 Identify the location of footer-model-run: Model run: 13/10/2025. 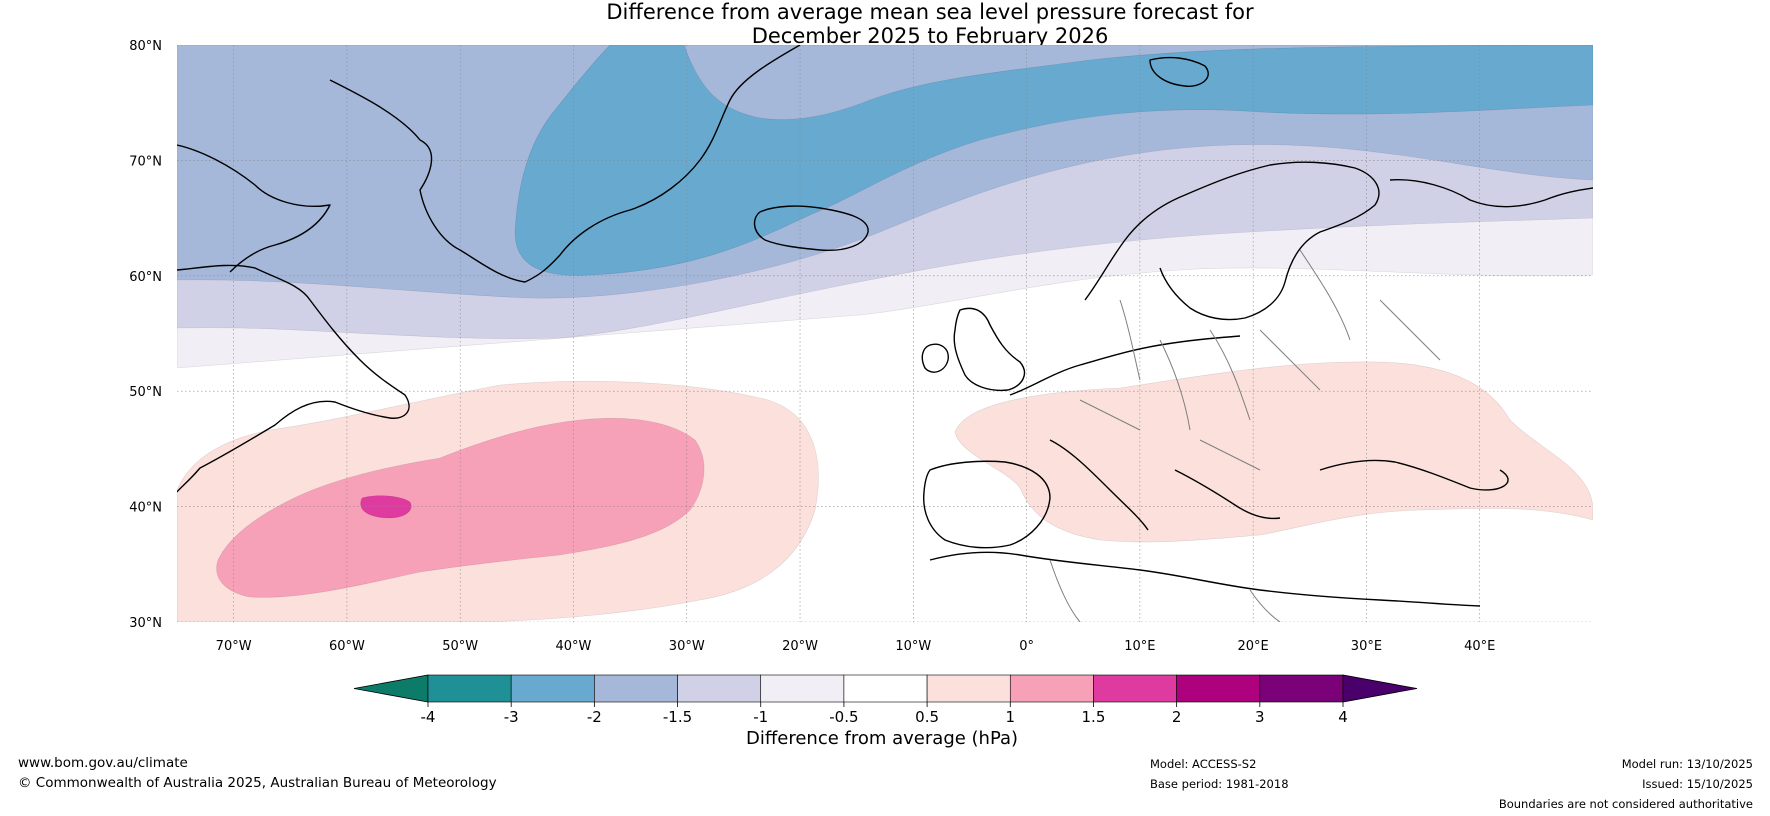
(1687, 764).